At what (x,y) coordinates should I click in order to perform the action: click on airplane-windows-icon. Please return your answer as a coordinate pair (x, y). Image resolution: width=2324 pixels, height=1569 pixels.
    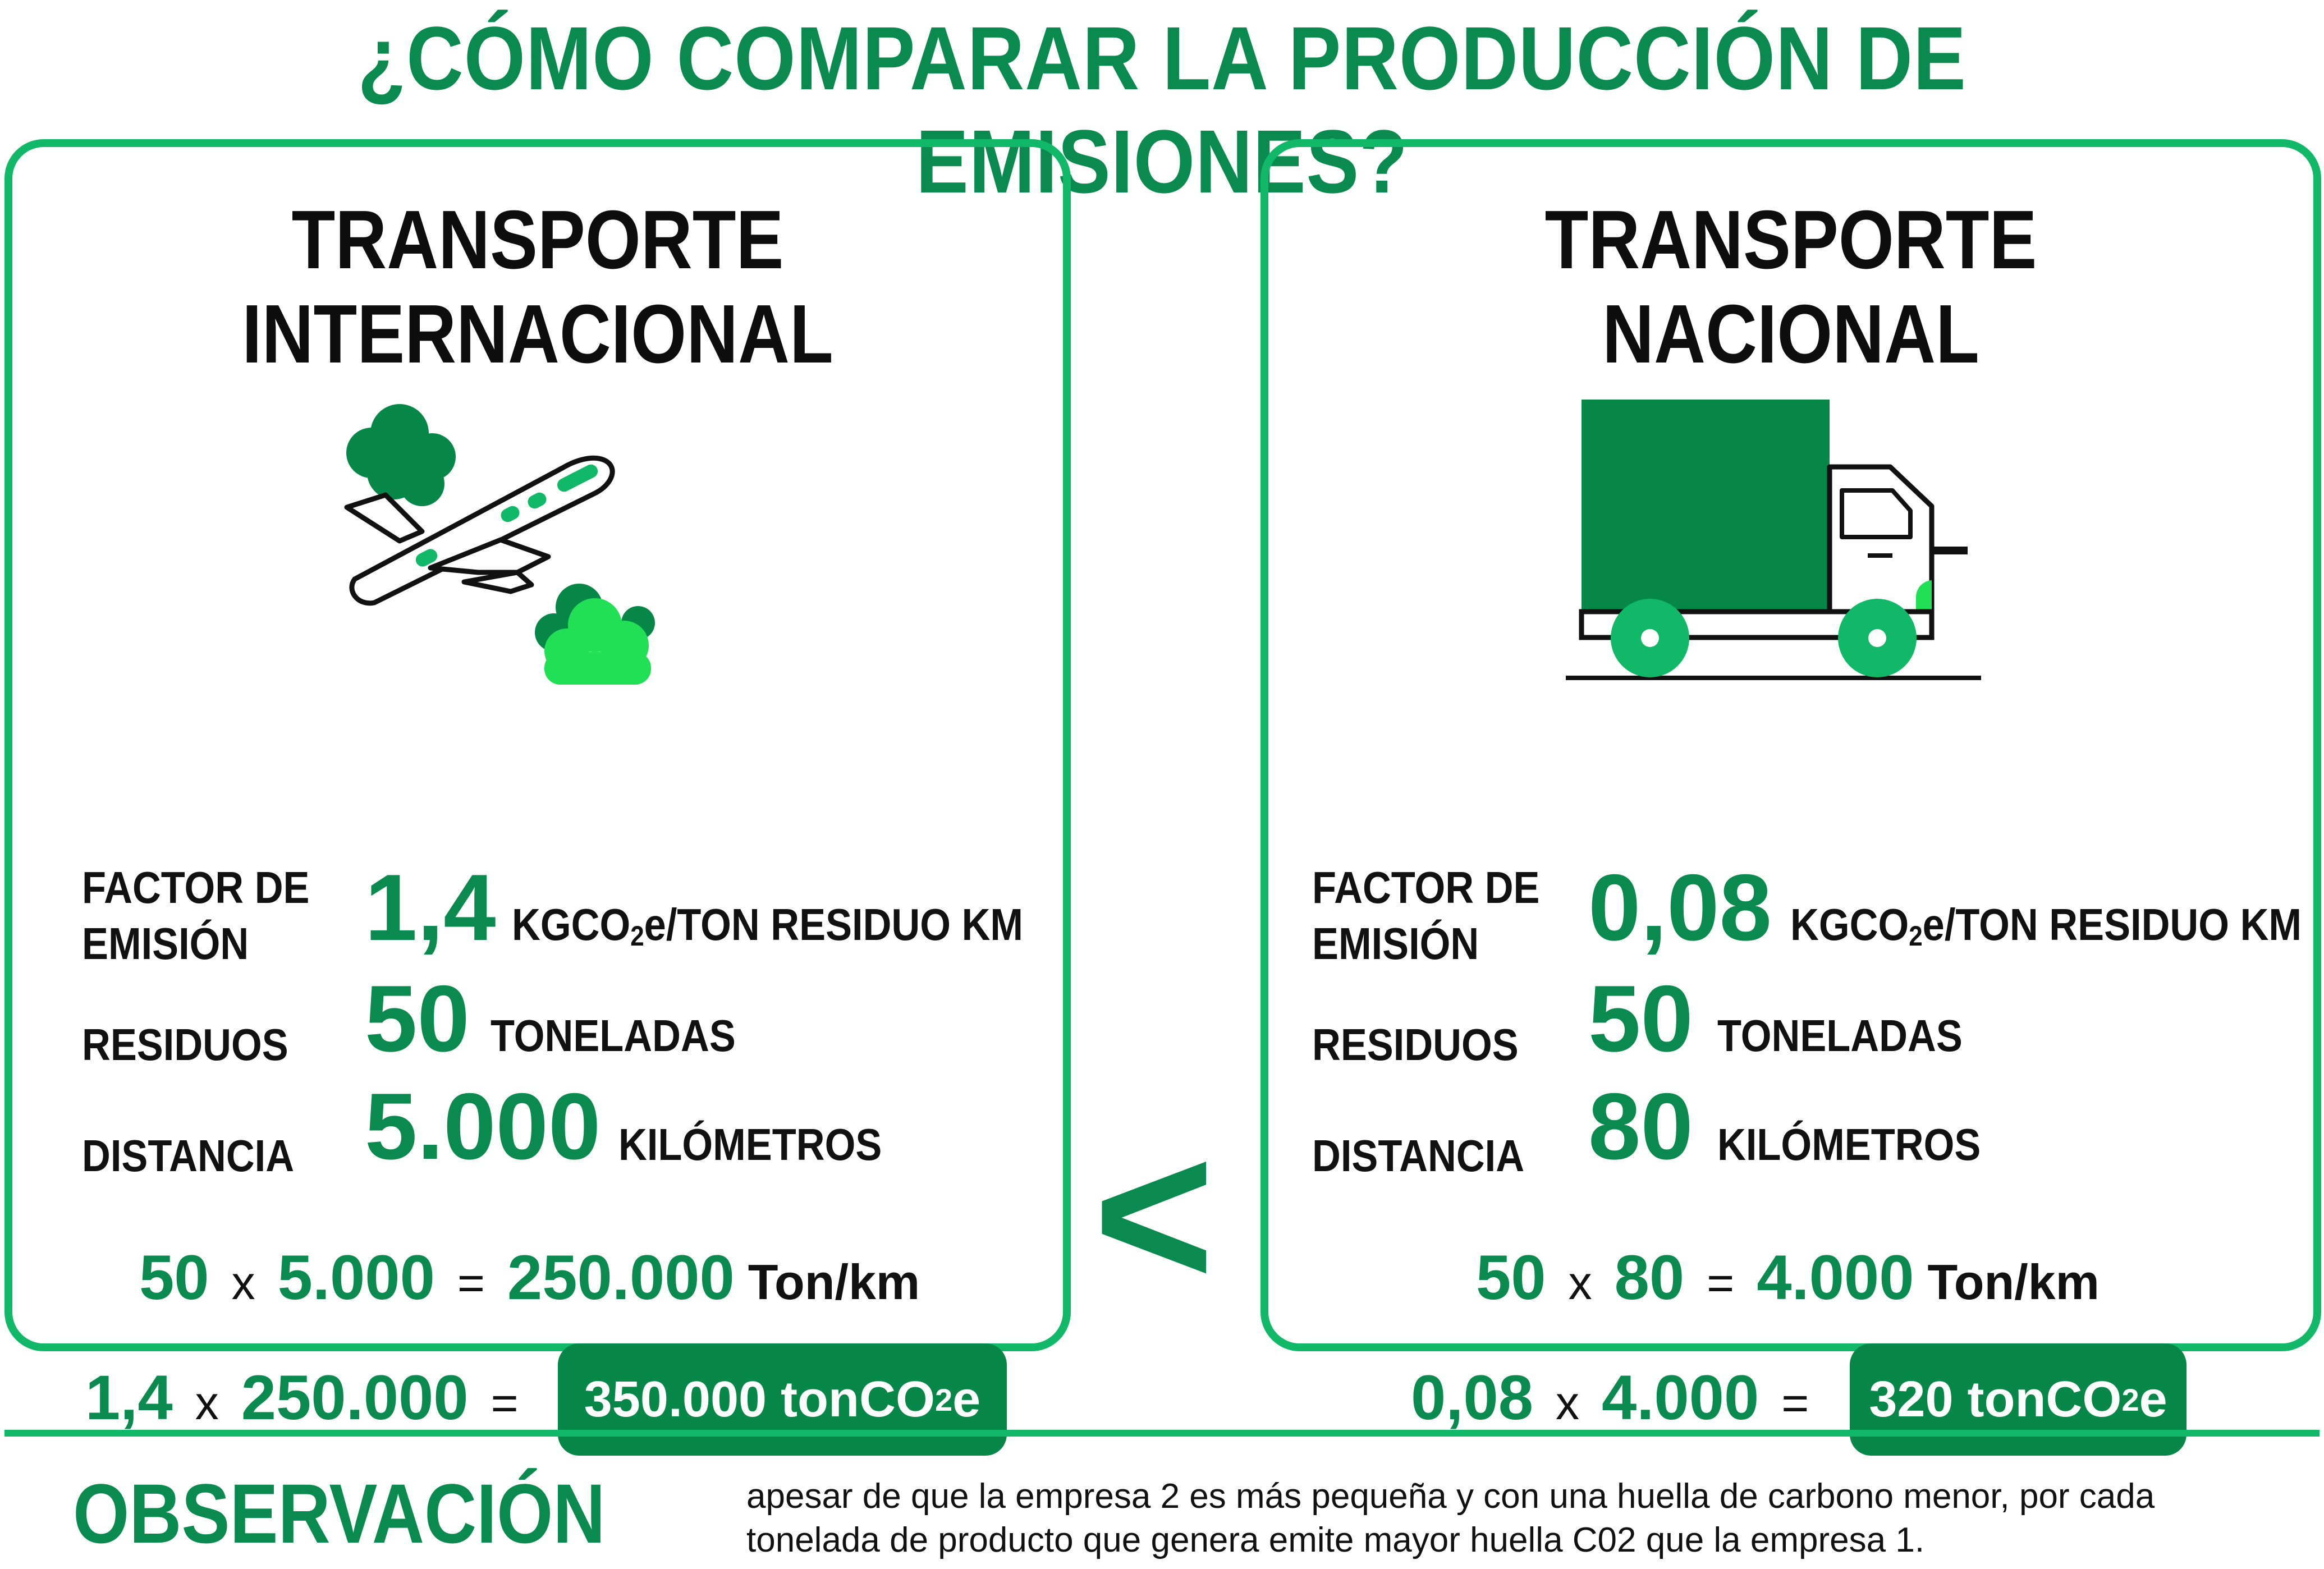
    Looking at the image, I should click on (506, 515).